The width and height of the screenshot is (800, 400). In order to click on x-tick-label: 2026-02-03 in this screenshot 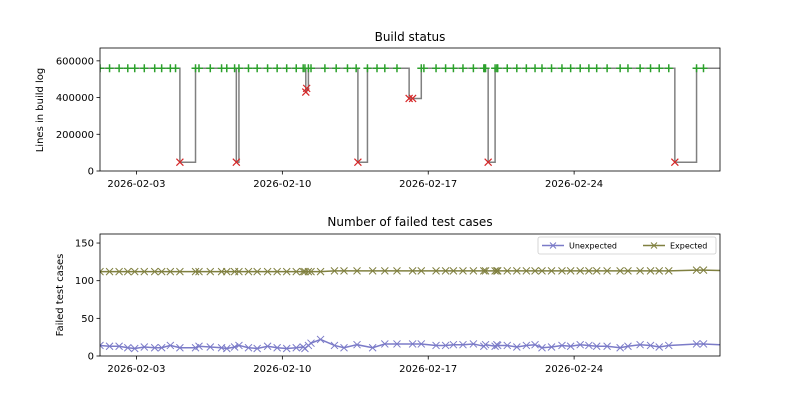, I will do `click(136, 369)`.